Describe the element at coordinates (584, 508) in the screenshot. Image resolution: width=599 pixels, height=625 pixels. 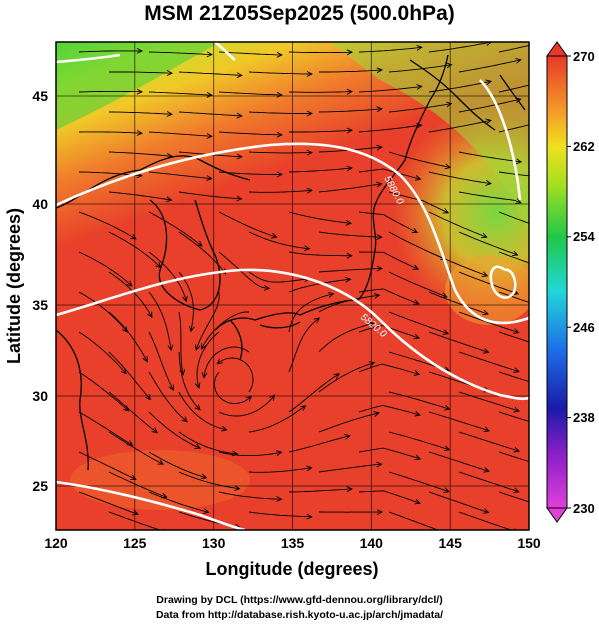
I see `colorbar-tick-label: 230` at that location.